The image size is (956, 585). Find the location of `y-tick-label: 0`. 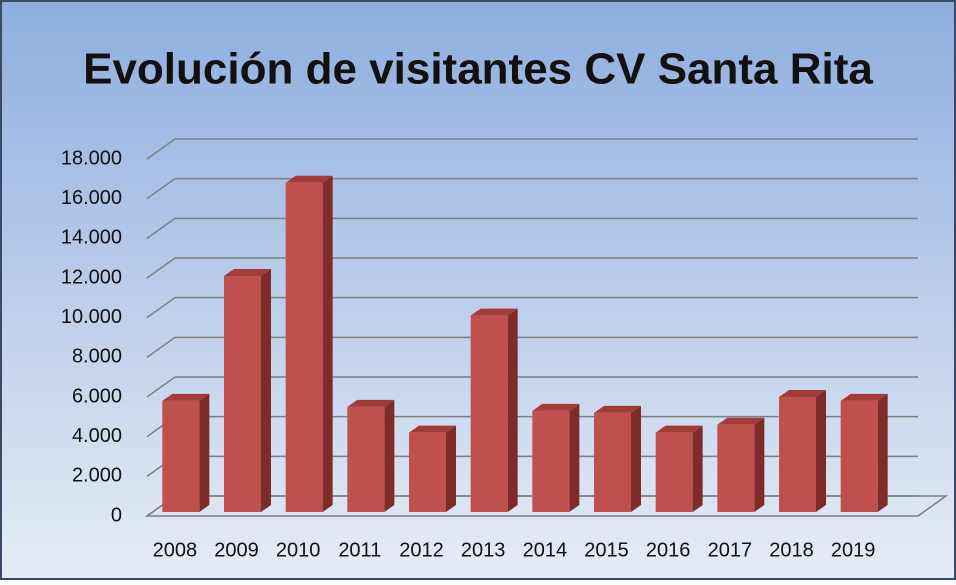

y-tick-label: 0 is located at coordinates (116, 515).